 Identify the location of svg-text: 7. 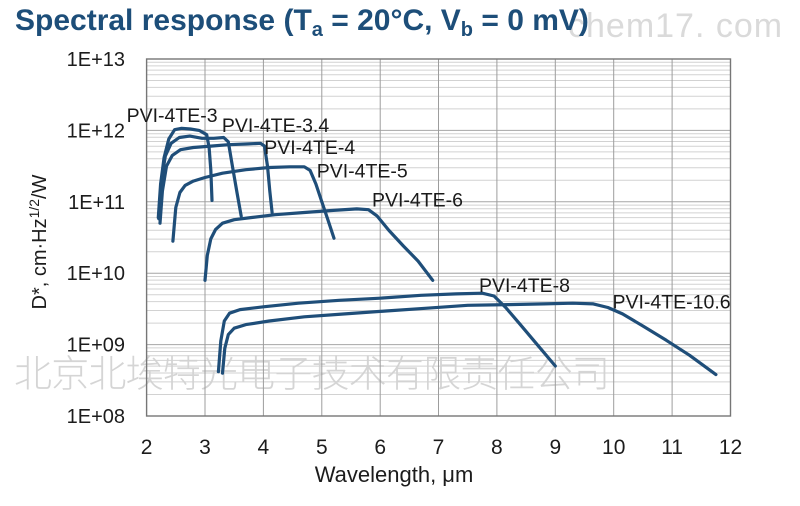
(439, 447).